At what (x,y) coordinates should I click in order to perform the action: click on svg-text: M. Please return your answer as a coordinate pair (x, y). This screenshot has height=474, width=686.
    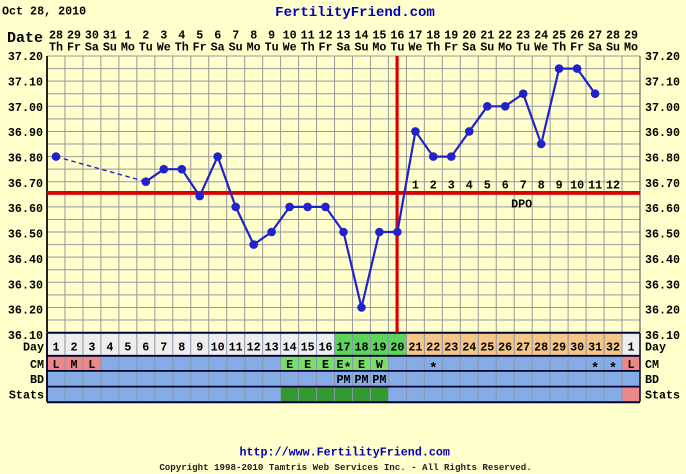
    Looking at the image, I should click on (73, 365).